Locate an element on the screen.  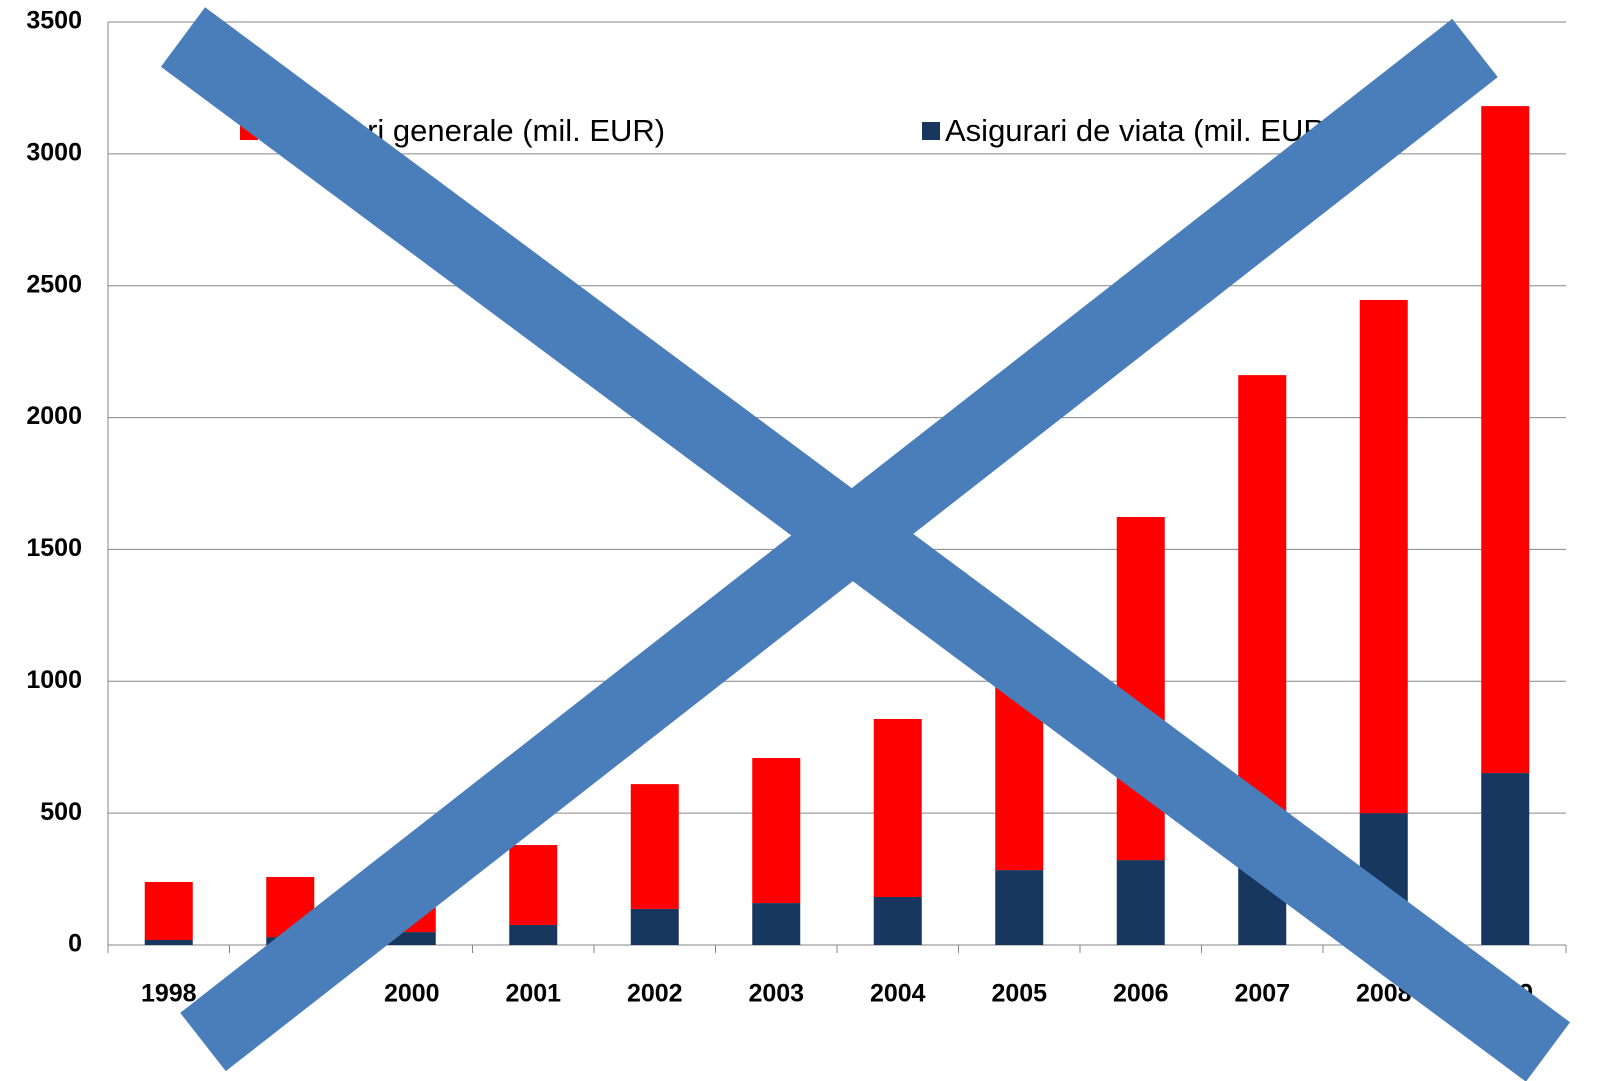
y-tick-label: 3500 is located at coordinates (54, 21).